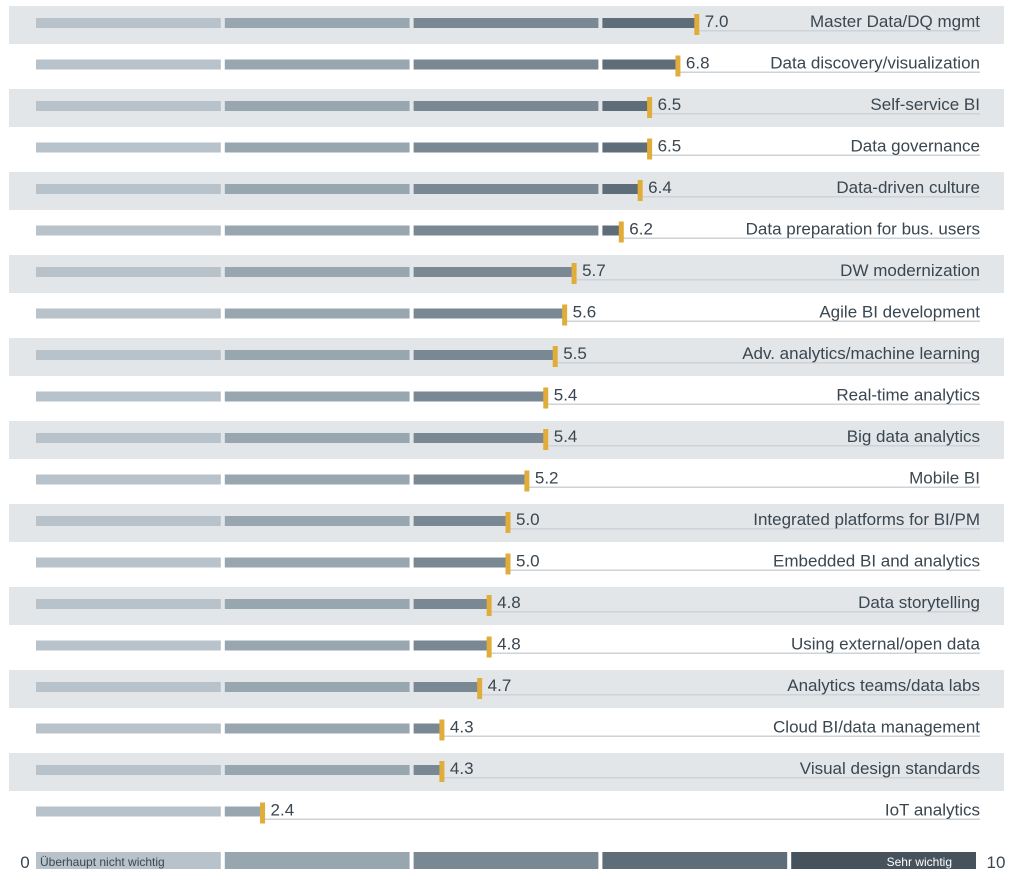  Describe the element at coordinates (508, 148) in the screenshot. I see `chart-row: 6.5 Data governance` at that location.